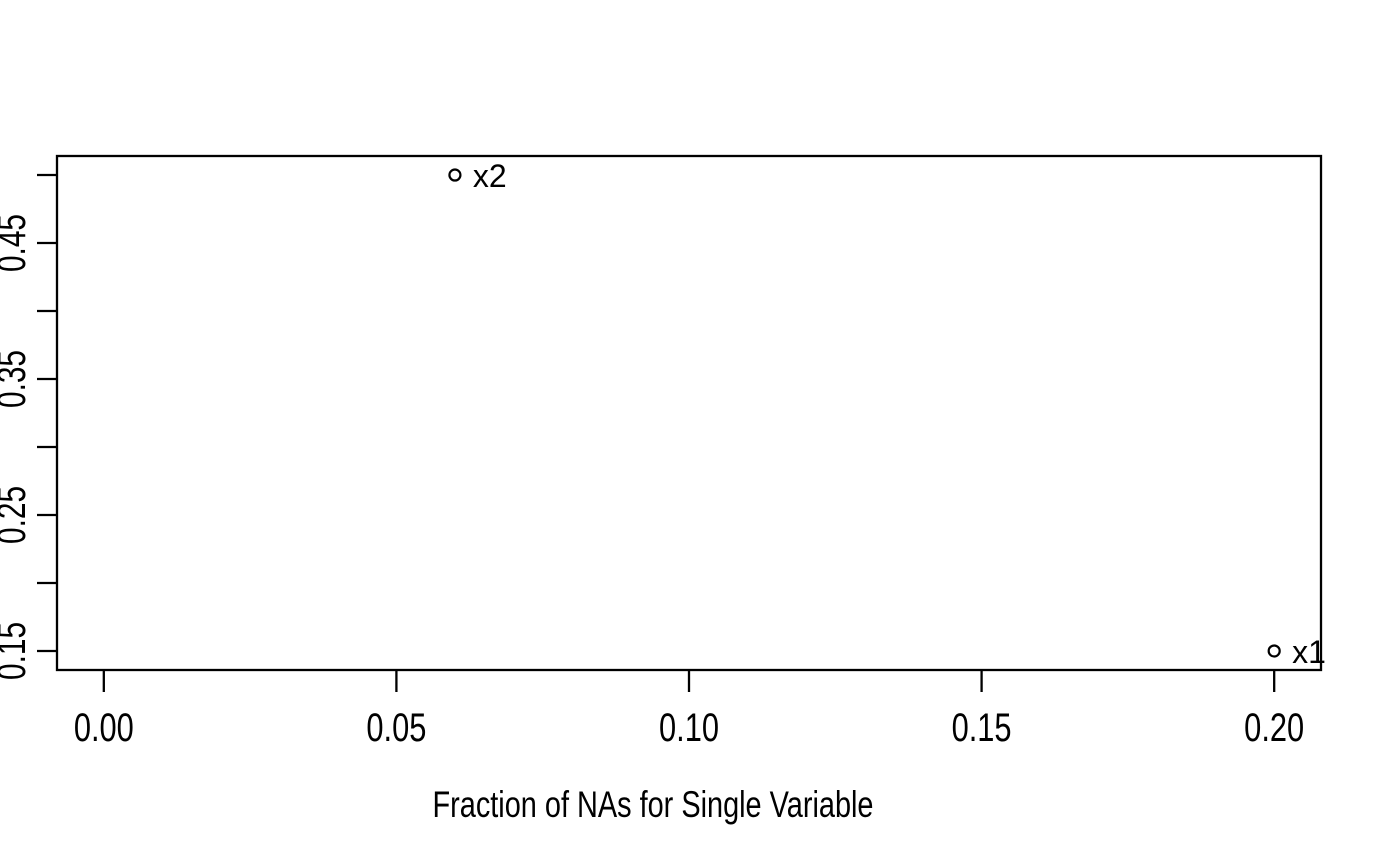 The width and height of the screenshot is (1400, 866). I want to click on data-point-label-x1: x1, so click(1309, 652).